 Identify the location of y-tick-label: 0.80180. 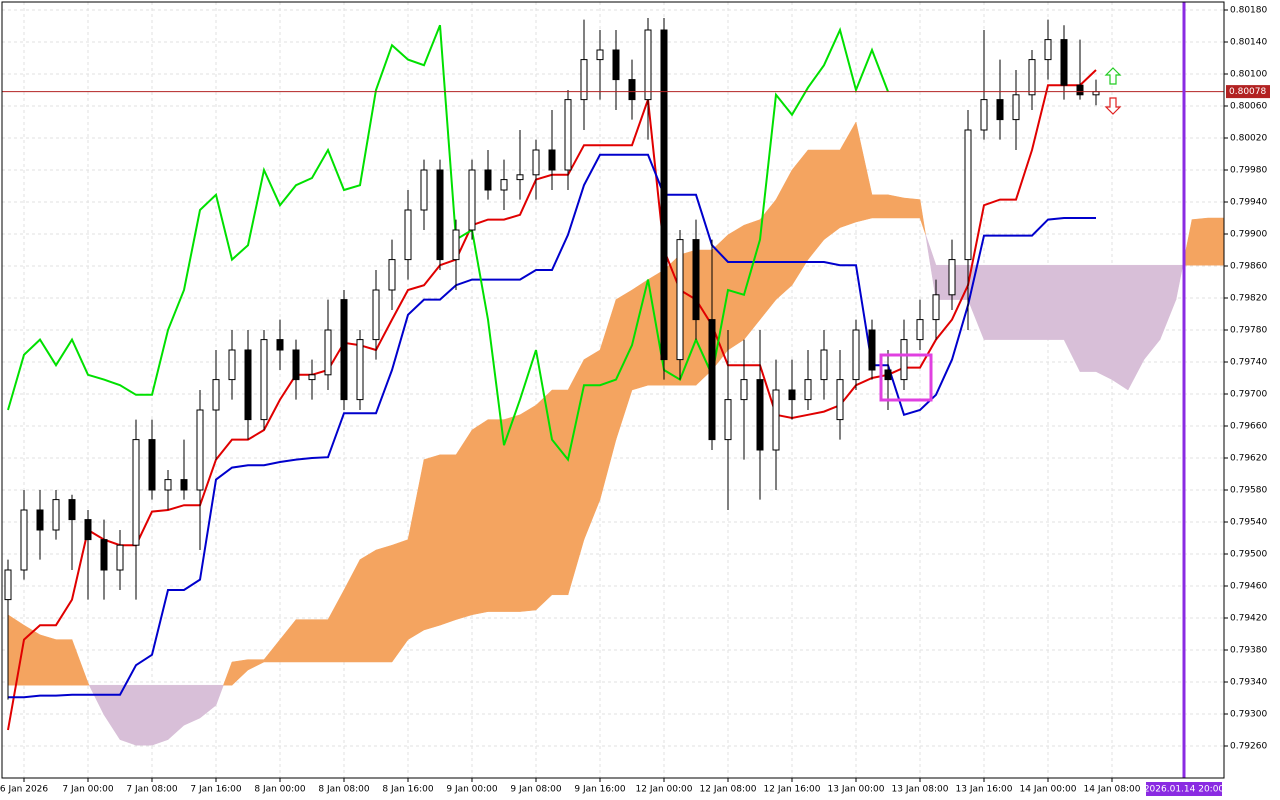
(1248, 11).